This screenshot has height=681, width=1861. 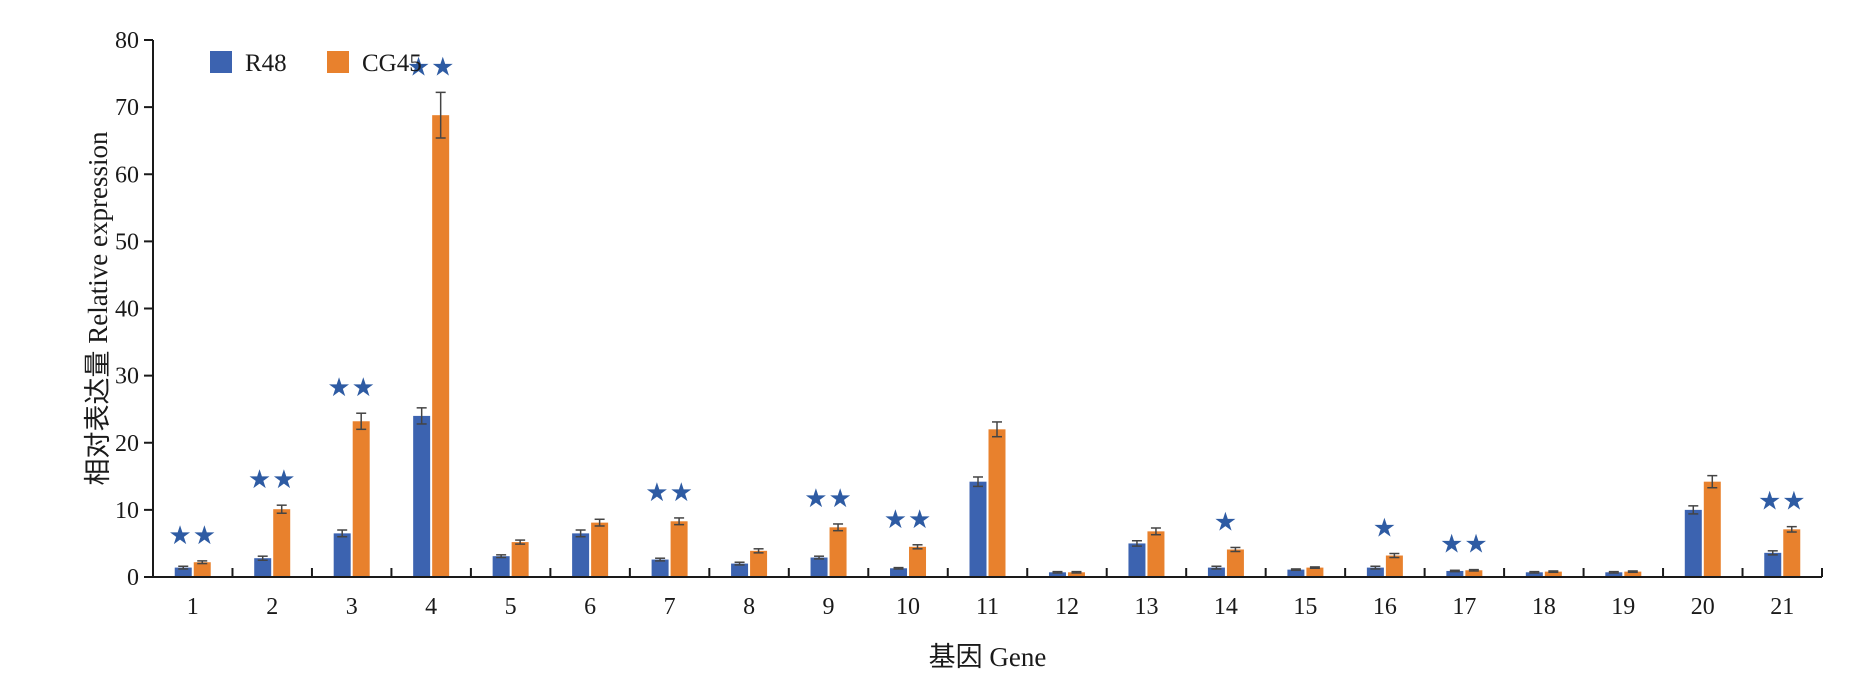 I want to click on y-tick-label: 80, so click(x=127, y=41).